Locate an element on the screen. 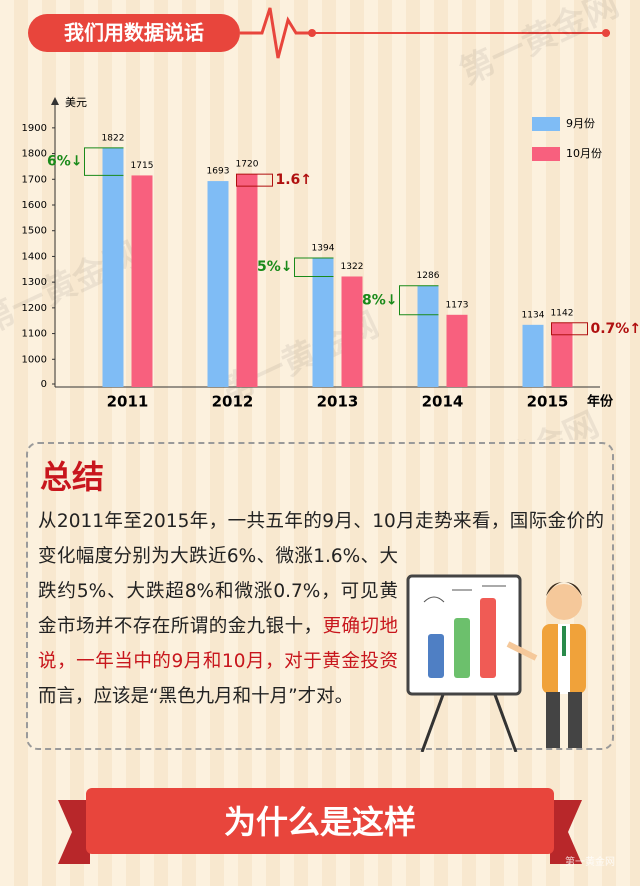 This screenshot has width=640, height=886. summary-end: 而言，应该是“黑色九月和十月”才对。 is located at coordinates (196, 696).